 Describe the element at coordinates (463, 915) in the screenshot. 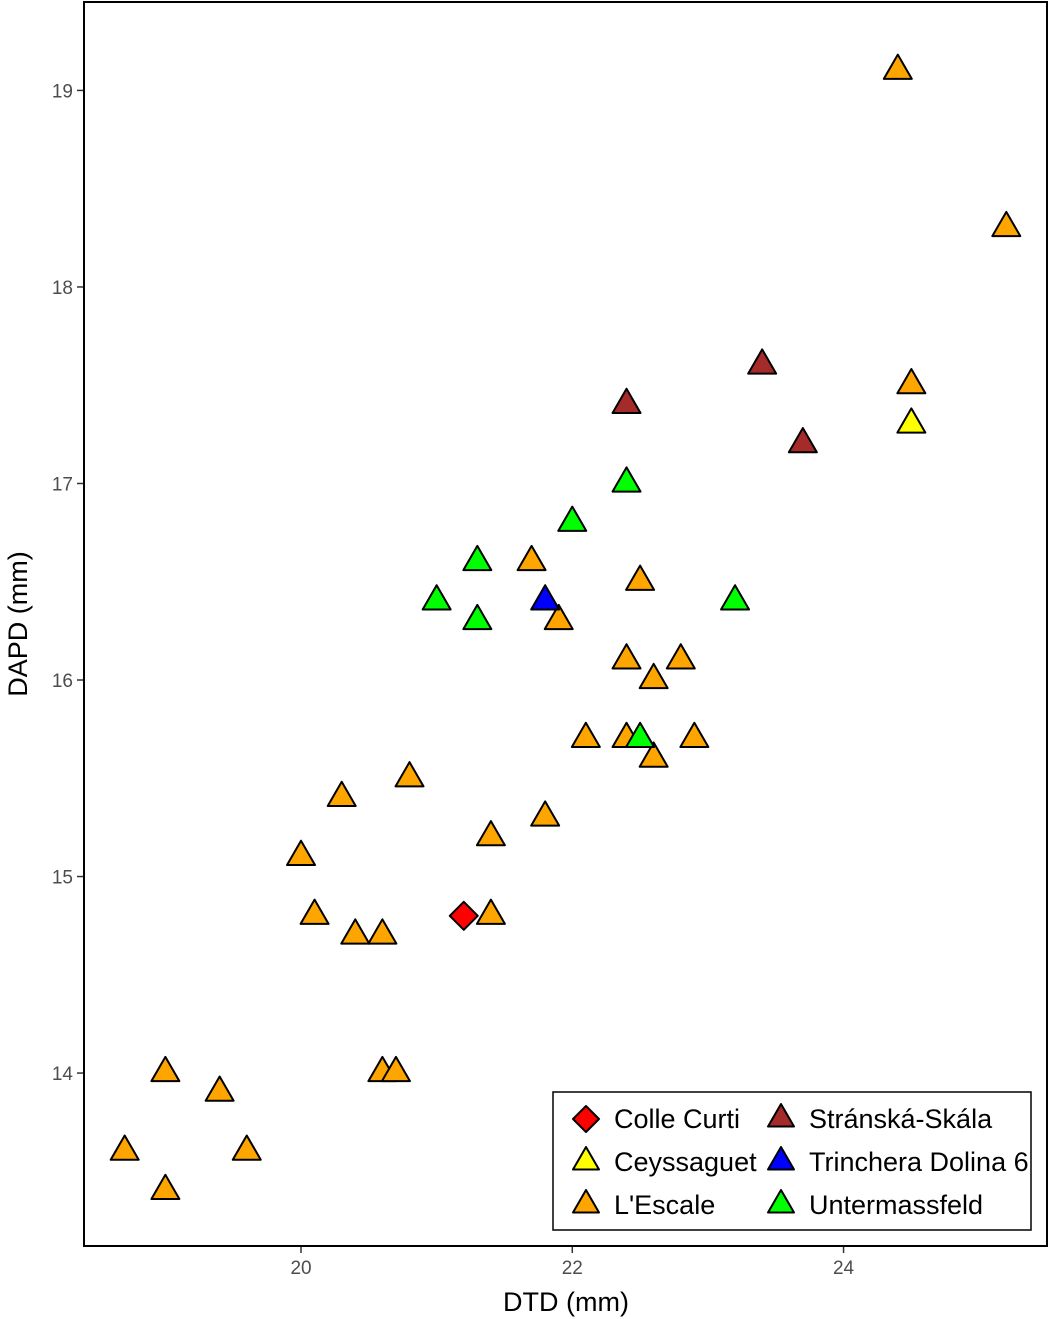

I see `point-colle-curti` at that location.